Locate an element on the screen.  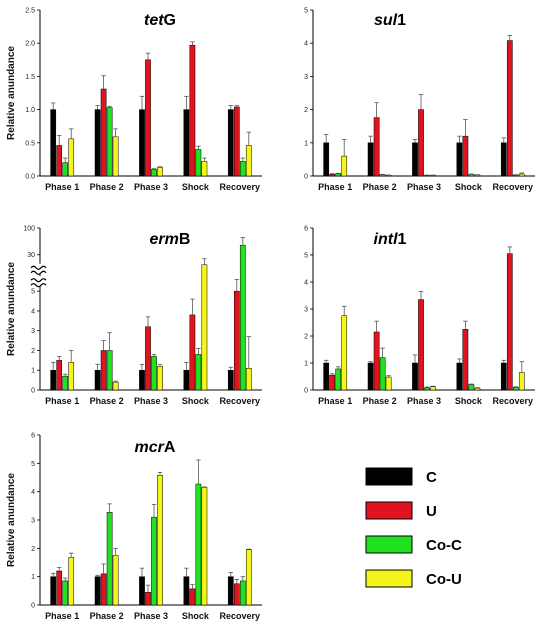
legend: CU Co-C Co-U is located at coordinates (413, 527).